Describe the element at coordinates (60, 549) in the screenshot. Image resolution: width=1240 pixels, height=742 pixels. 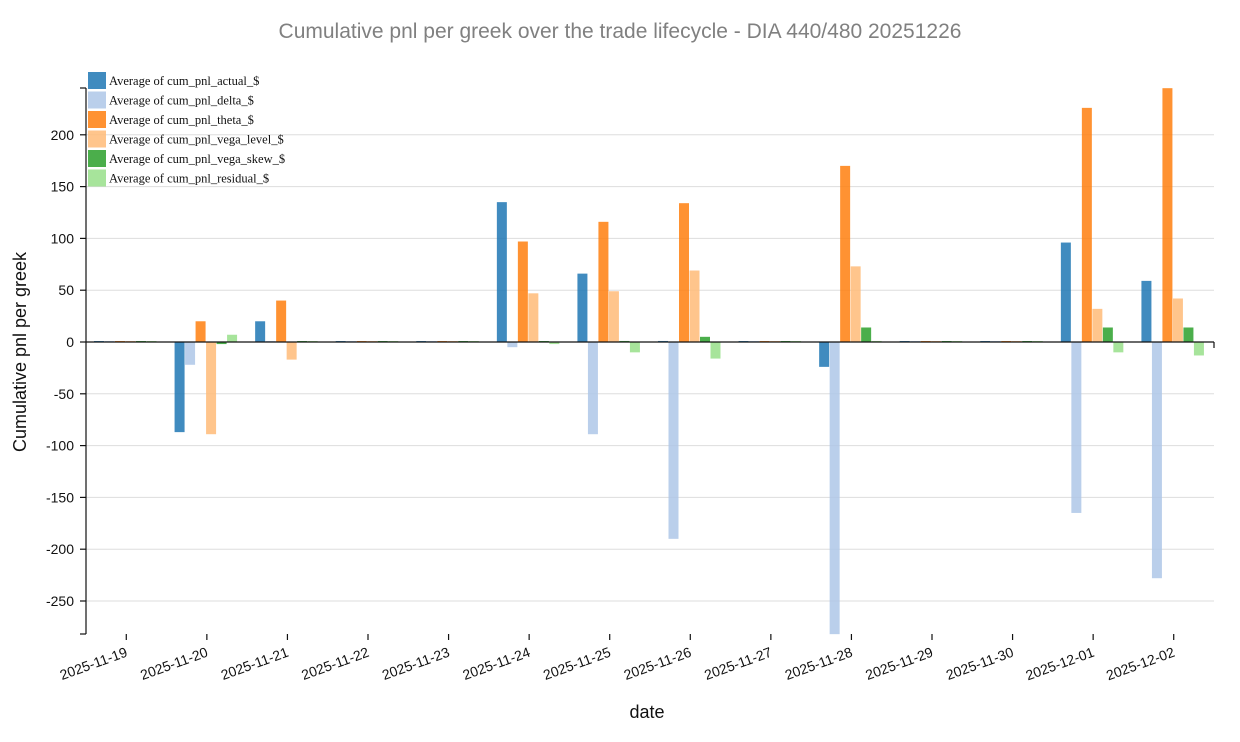
I see `y-tick-label: -200` at that location.